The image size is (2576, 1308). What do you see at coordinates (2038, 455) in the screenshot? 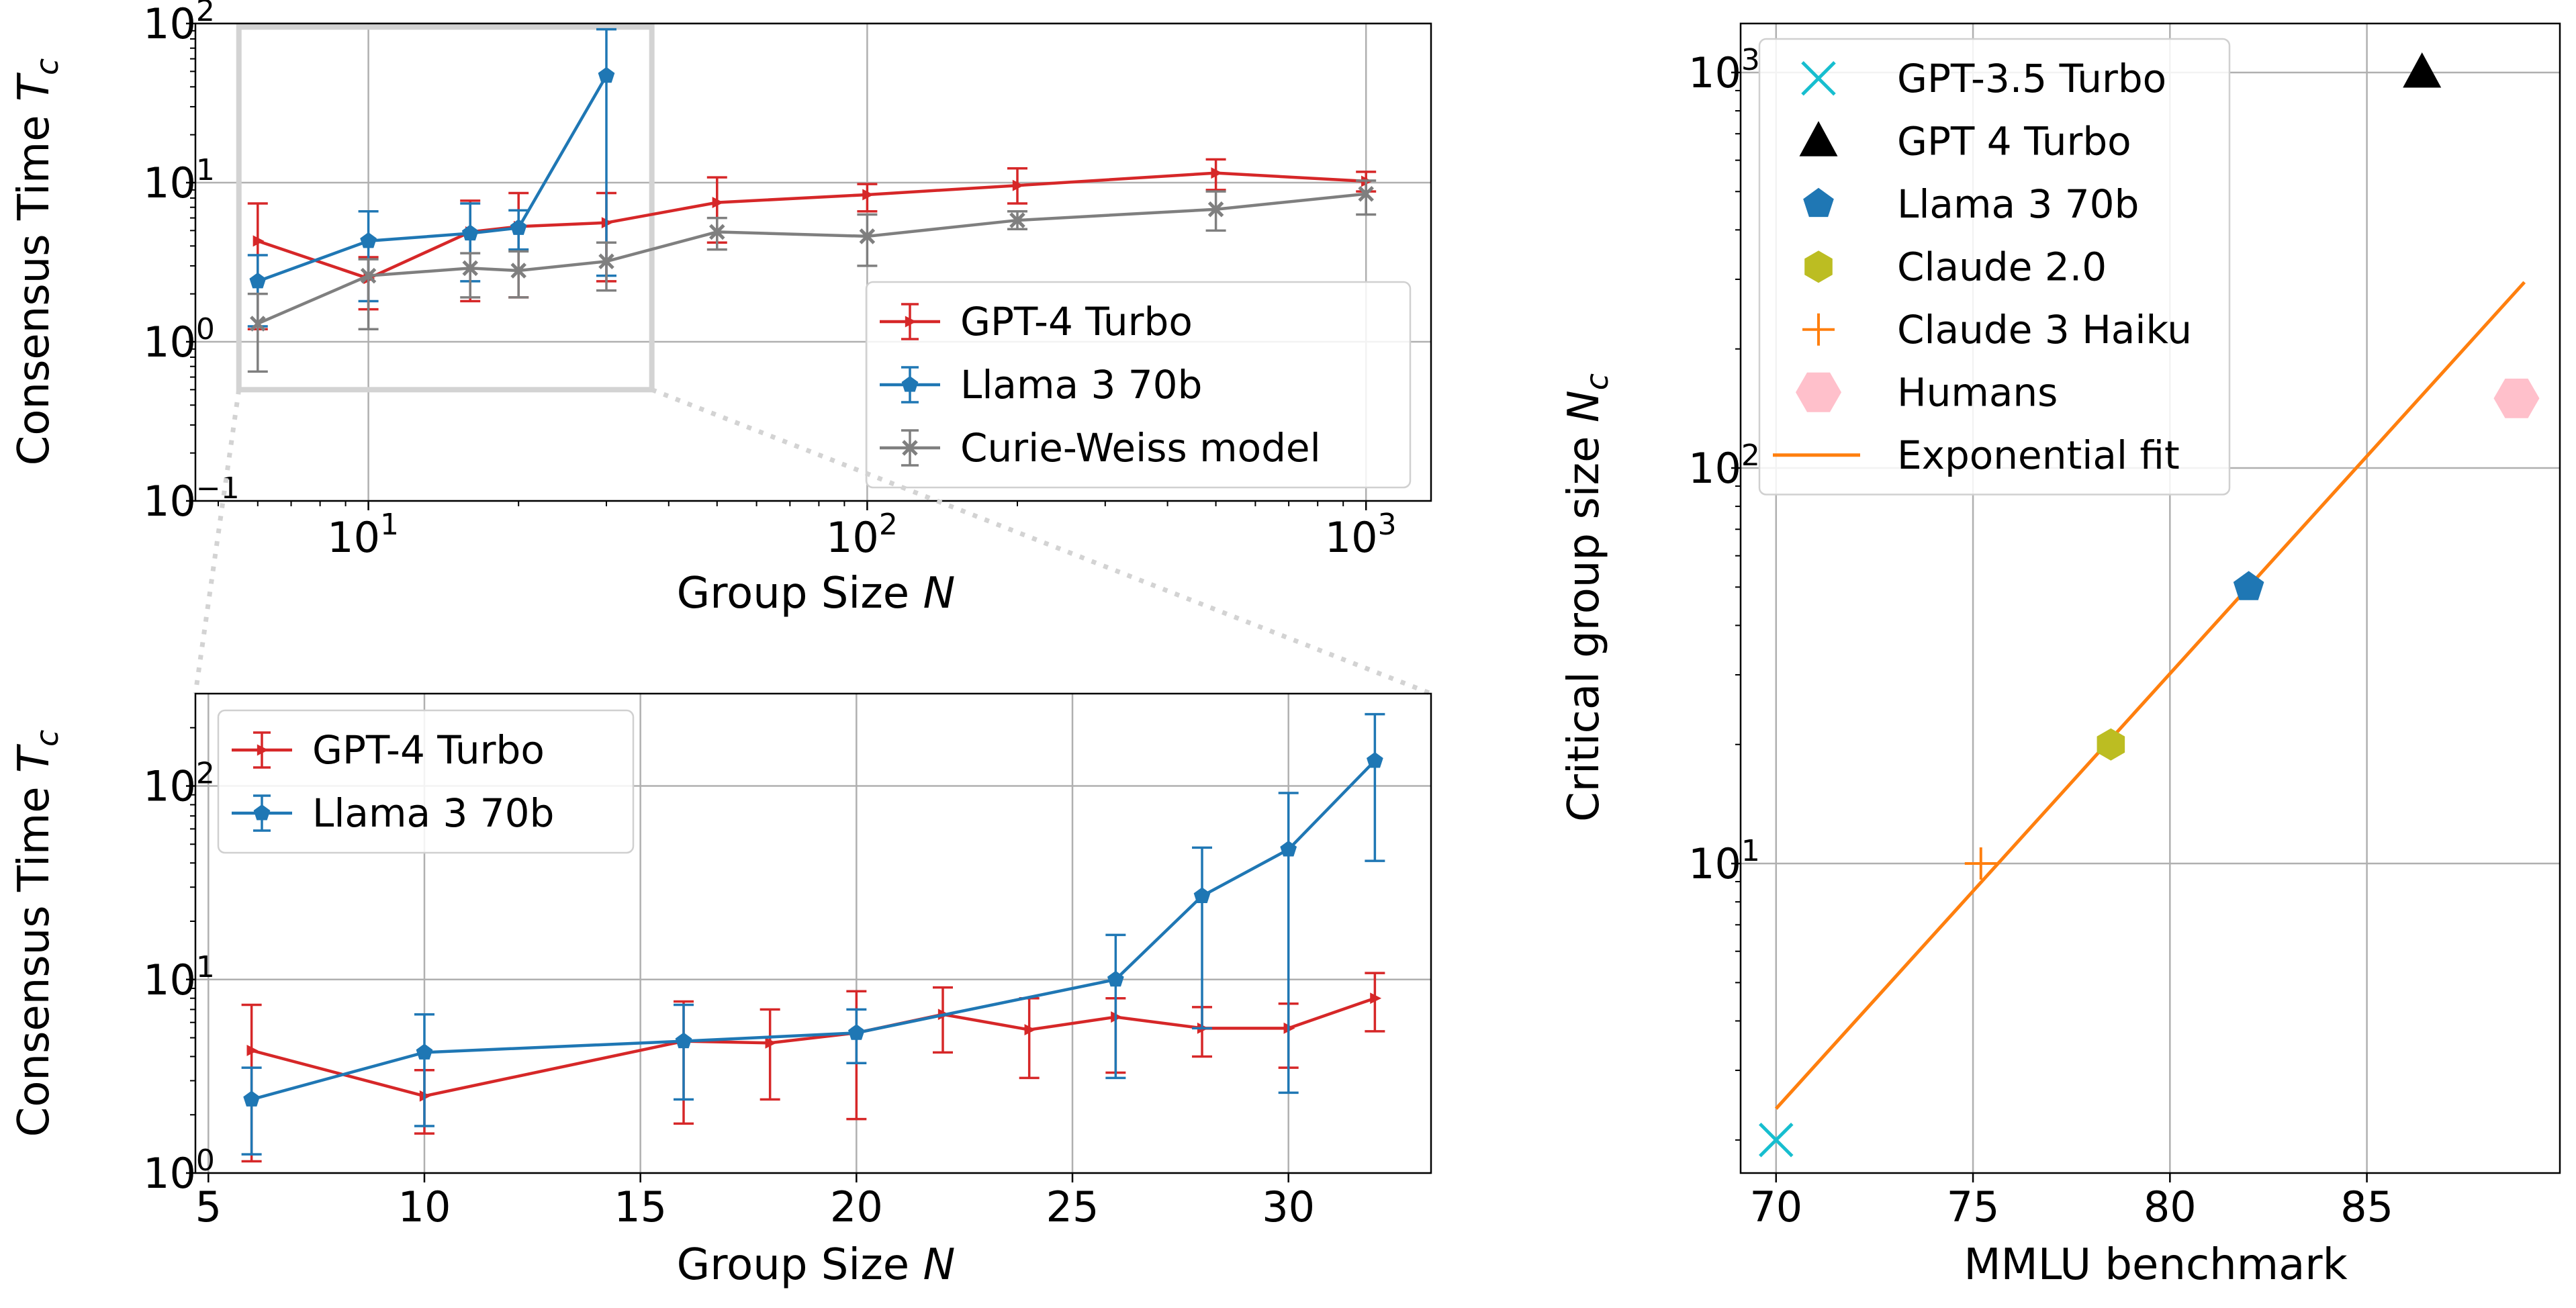
I see `legend-label: Exponential fit` at bounding box center [2038, 455].